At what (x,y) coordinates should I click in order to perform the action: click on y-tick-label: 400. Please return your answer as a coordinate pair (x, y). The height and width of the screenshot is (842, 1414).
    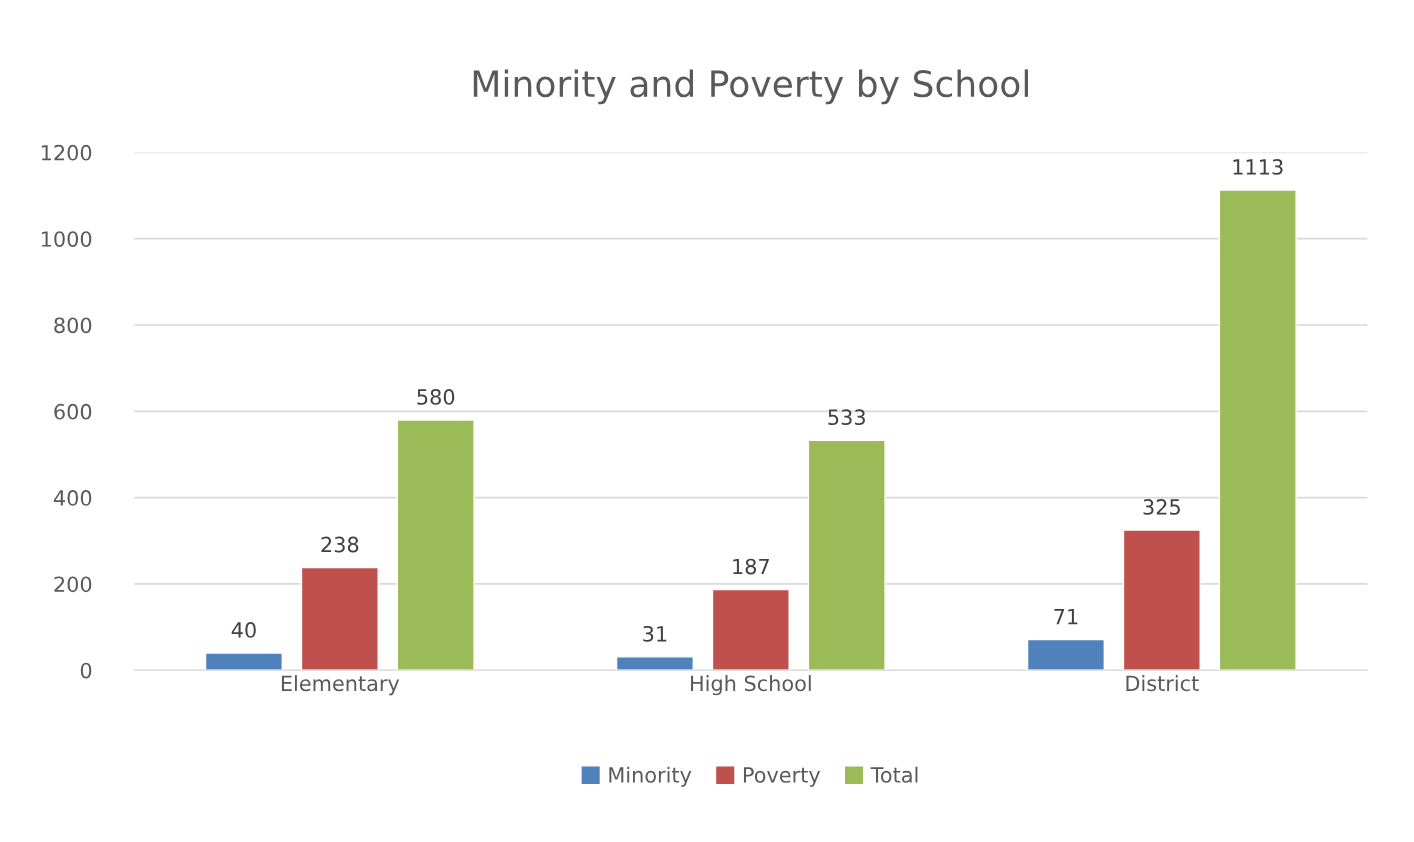
    Looking at the image, I should click on (72, 498).